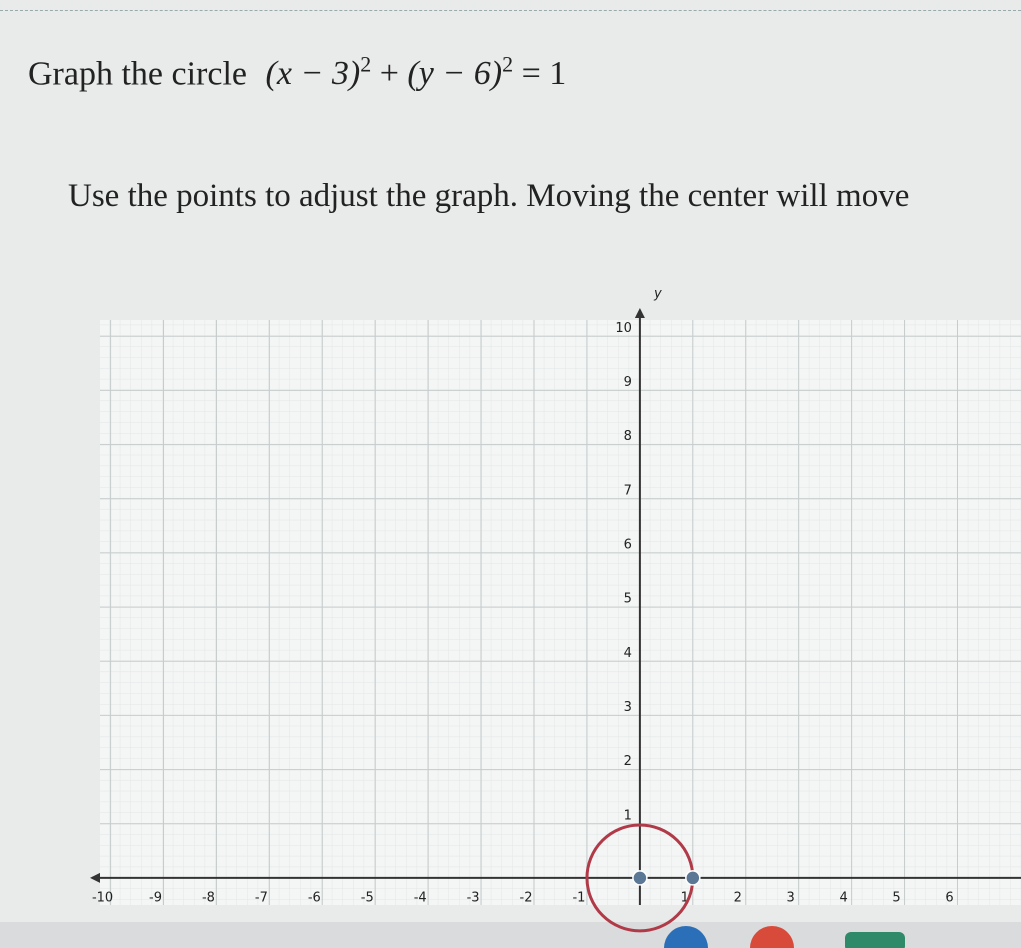 The width and height of the screenshot is (1021, 948). Describe the element at coordinates (628, 653) in the screenshot. I see `y-tick-label: 4` at that location.